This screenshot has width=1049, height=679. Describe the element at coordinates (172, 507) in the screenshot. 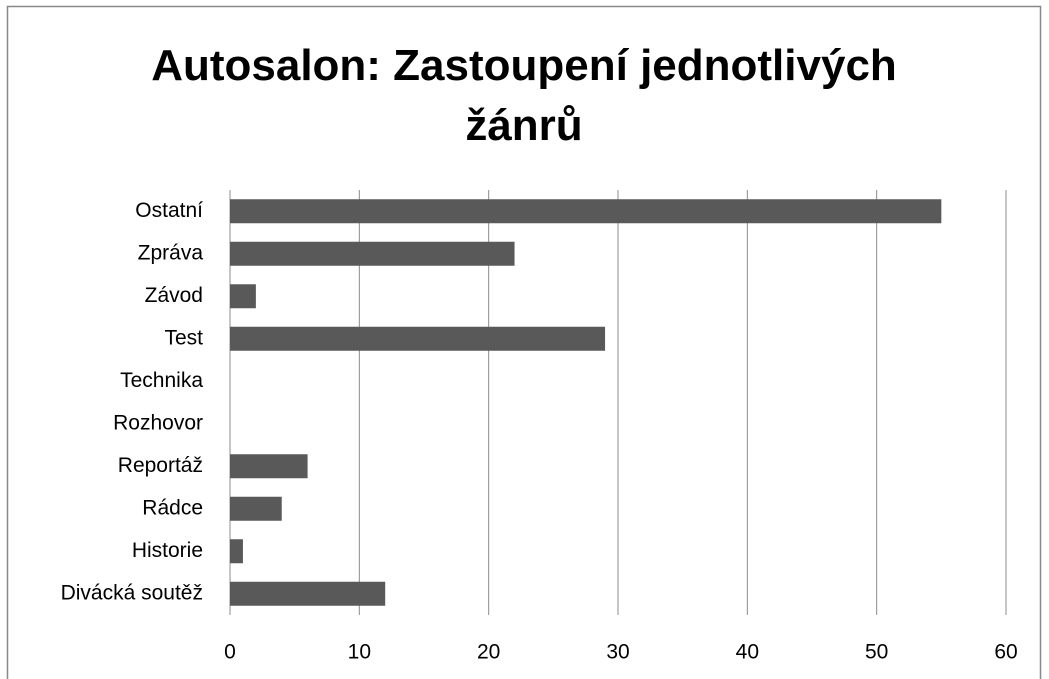

I see `y-tick-label: Rádce` at that location.